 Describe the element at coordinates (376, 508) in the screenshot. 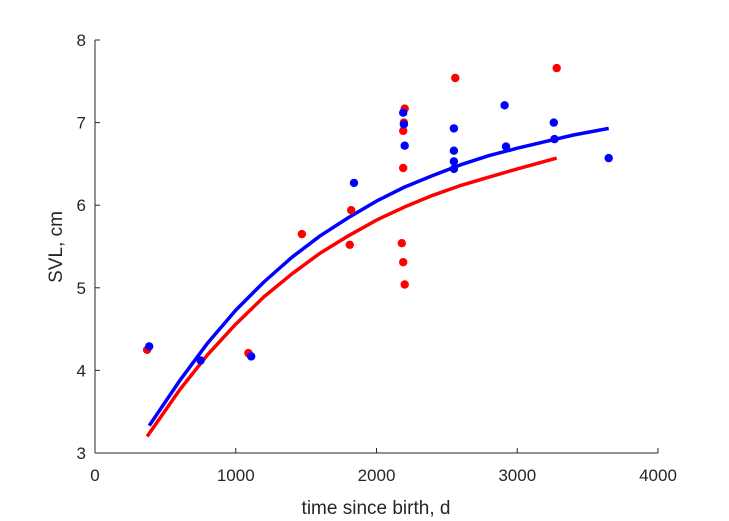

I see `x-axis-label: time since birth, d` at that location.